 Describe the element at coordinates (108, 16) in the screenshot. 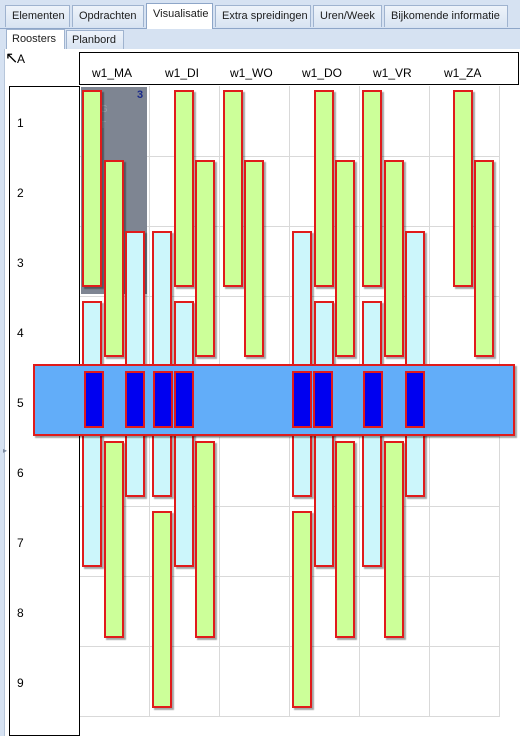

I see `tab-opdrachten: Opdrachten` at that location.